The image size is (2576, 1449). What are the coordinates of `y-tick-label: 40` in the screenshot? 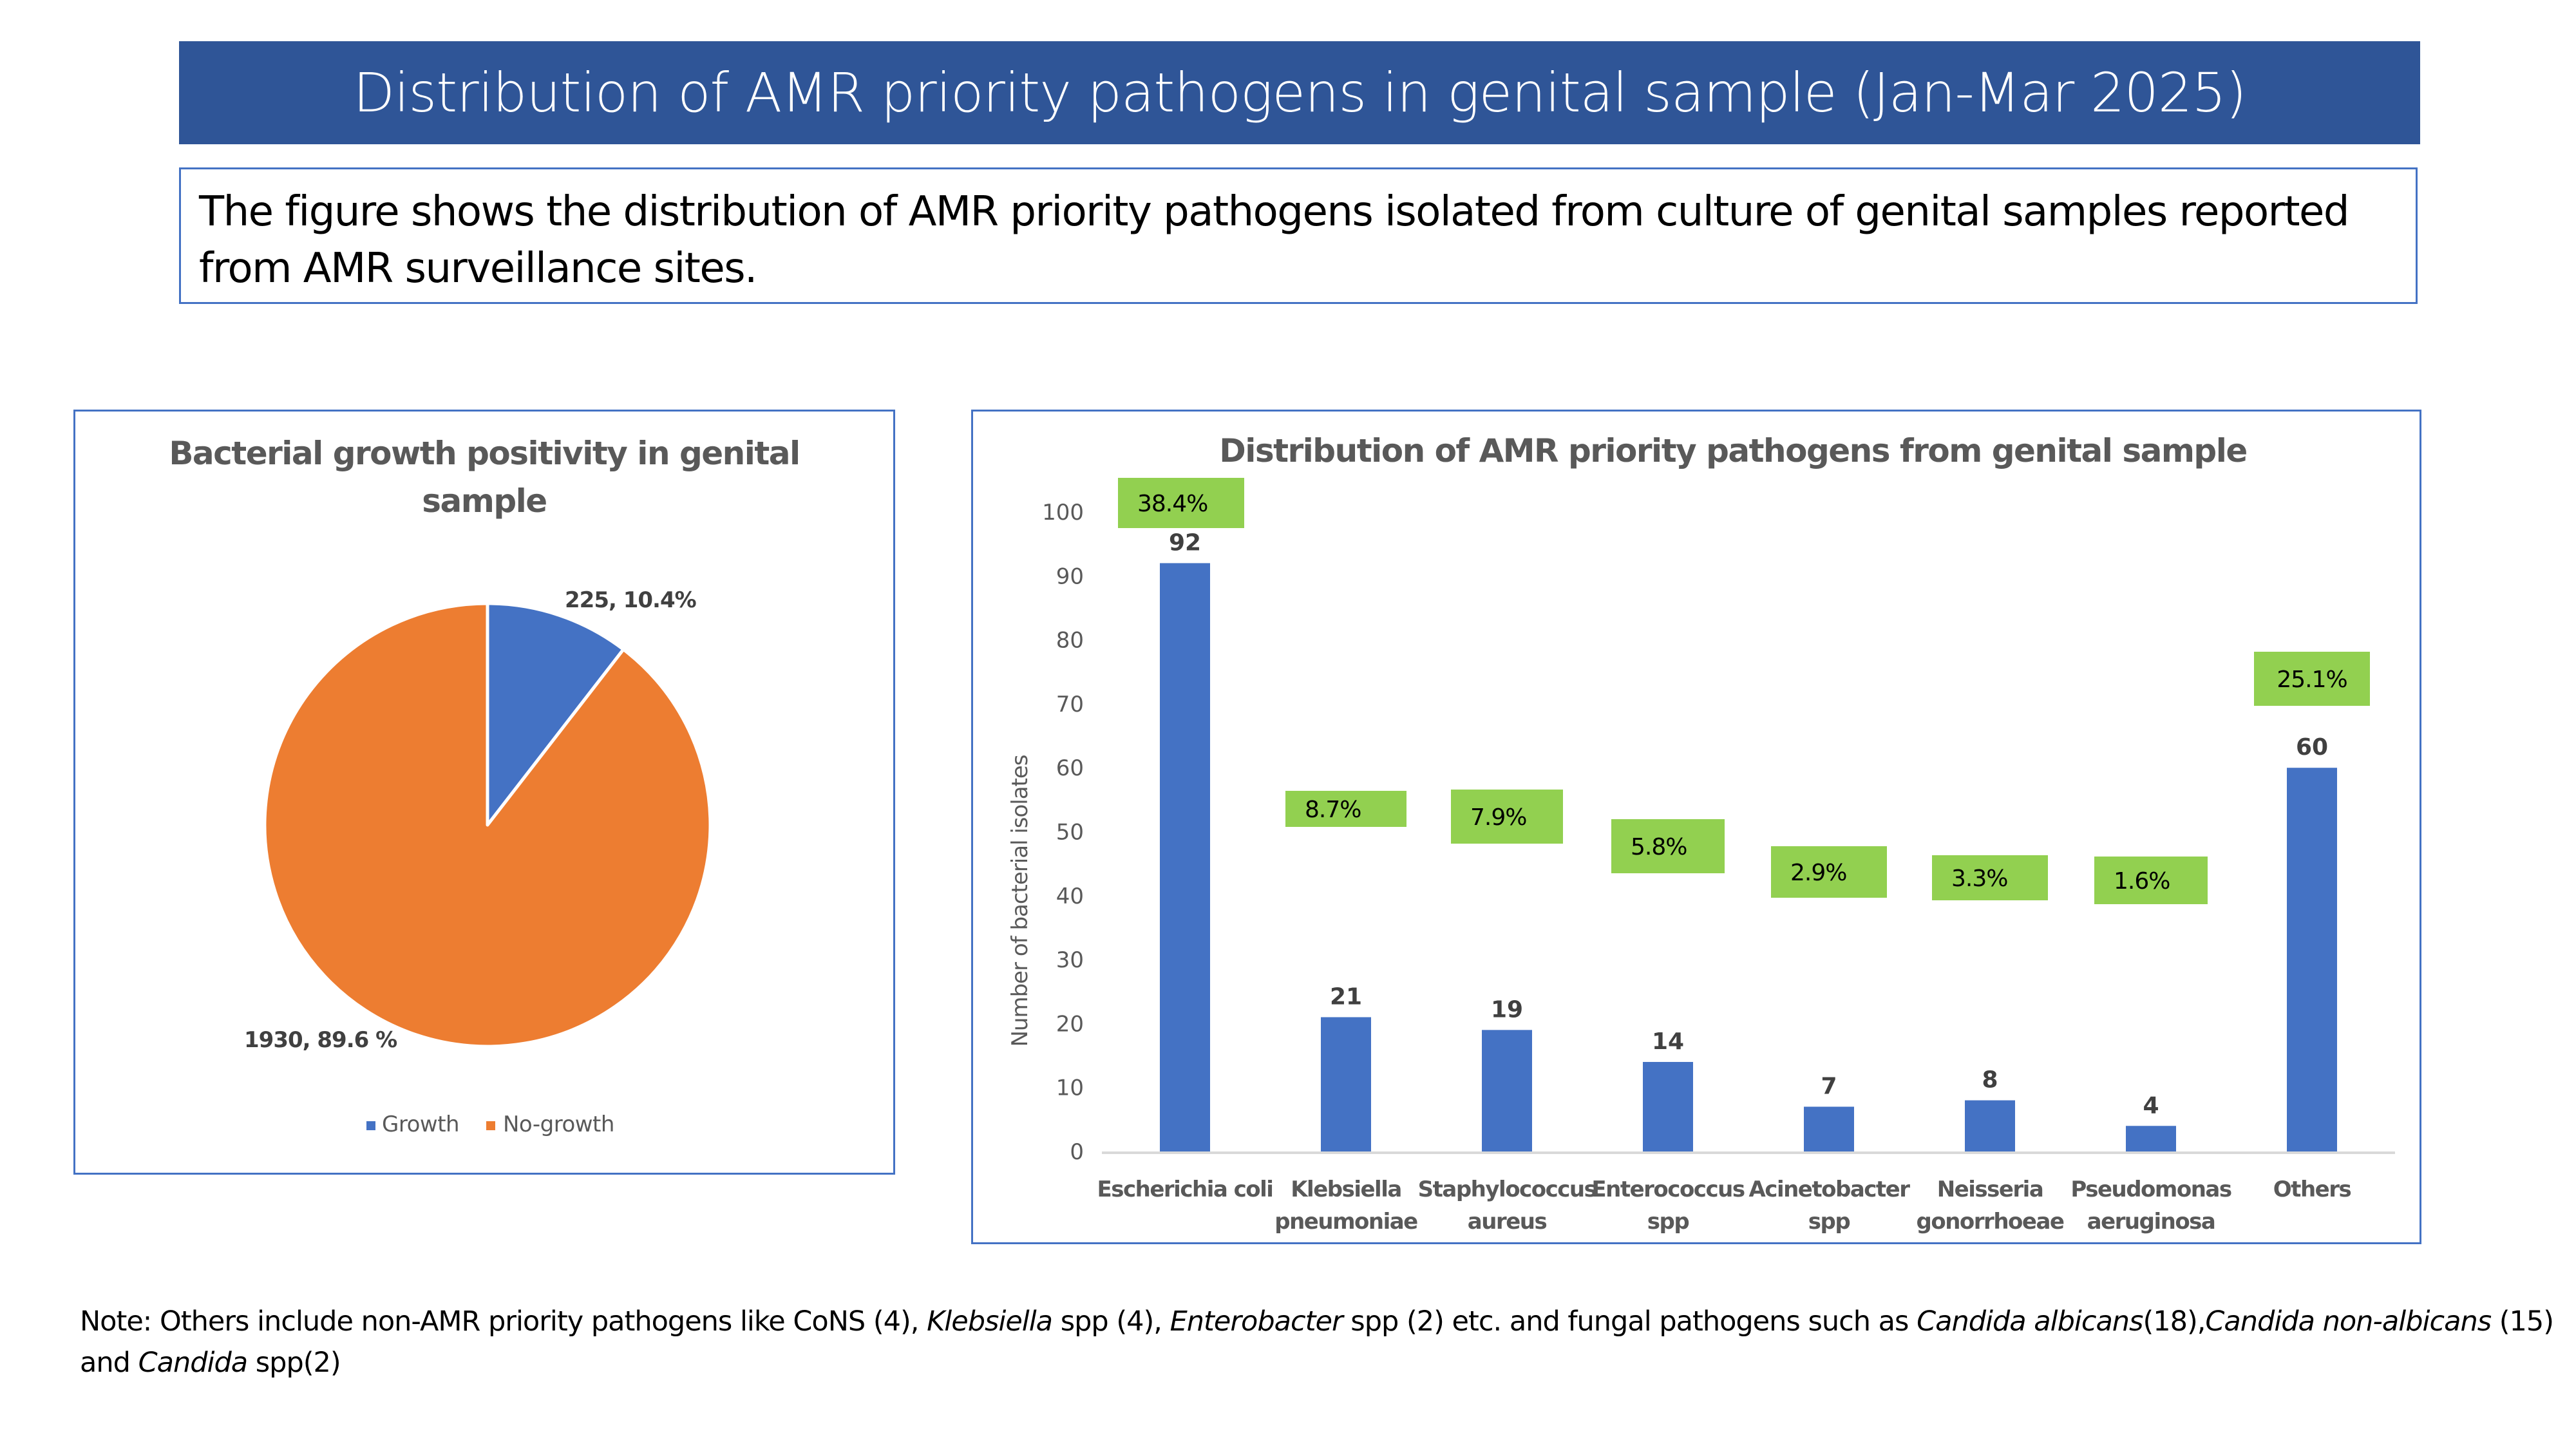 It's located at (1070, 897).